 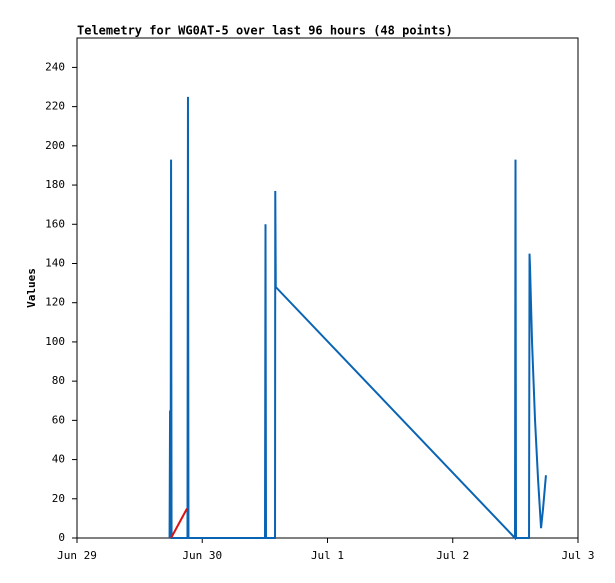 What do you see at coordinates (55, 341) in the screenshot?
I see `y-tick-label: 100` at bounding box center [55, 341].